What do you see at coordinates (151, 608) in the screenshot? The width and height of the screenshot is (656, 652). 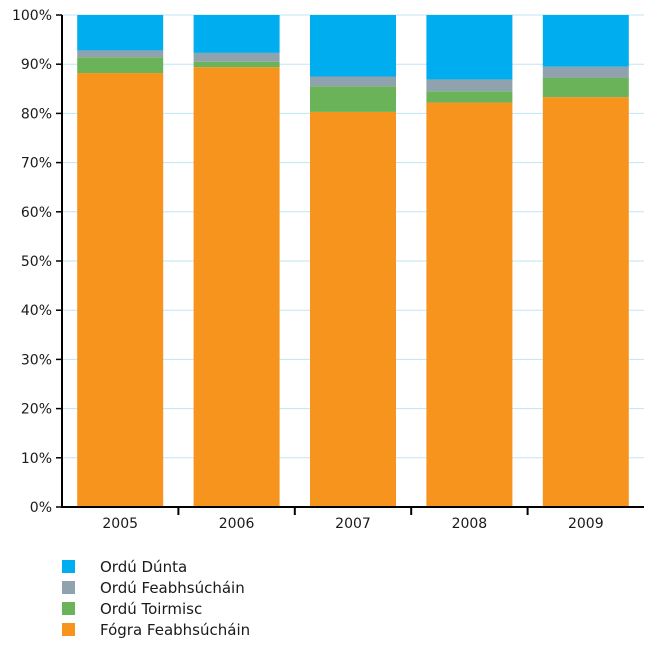 I see `legend-label: Ordú Toirmisc` at bounding box center [151, 608].